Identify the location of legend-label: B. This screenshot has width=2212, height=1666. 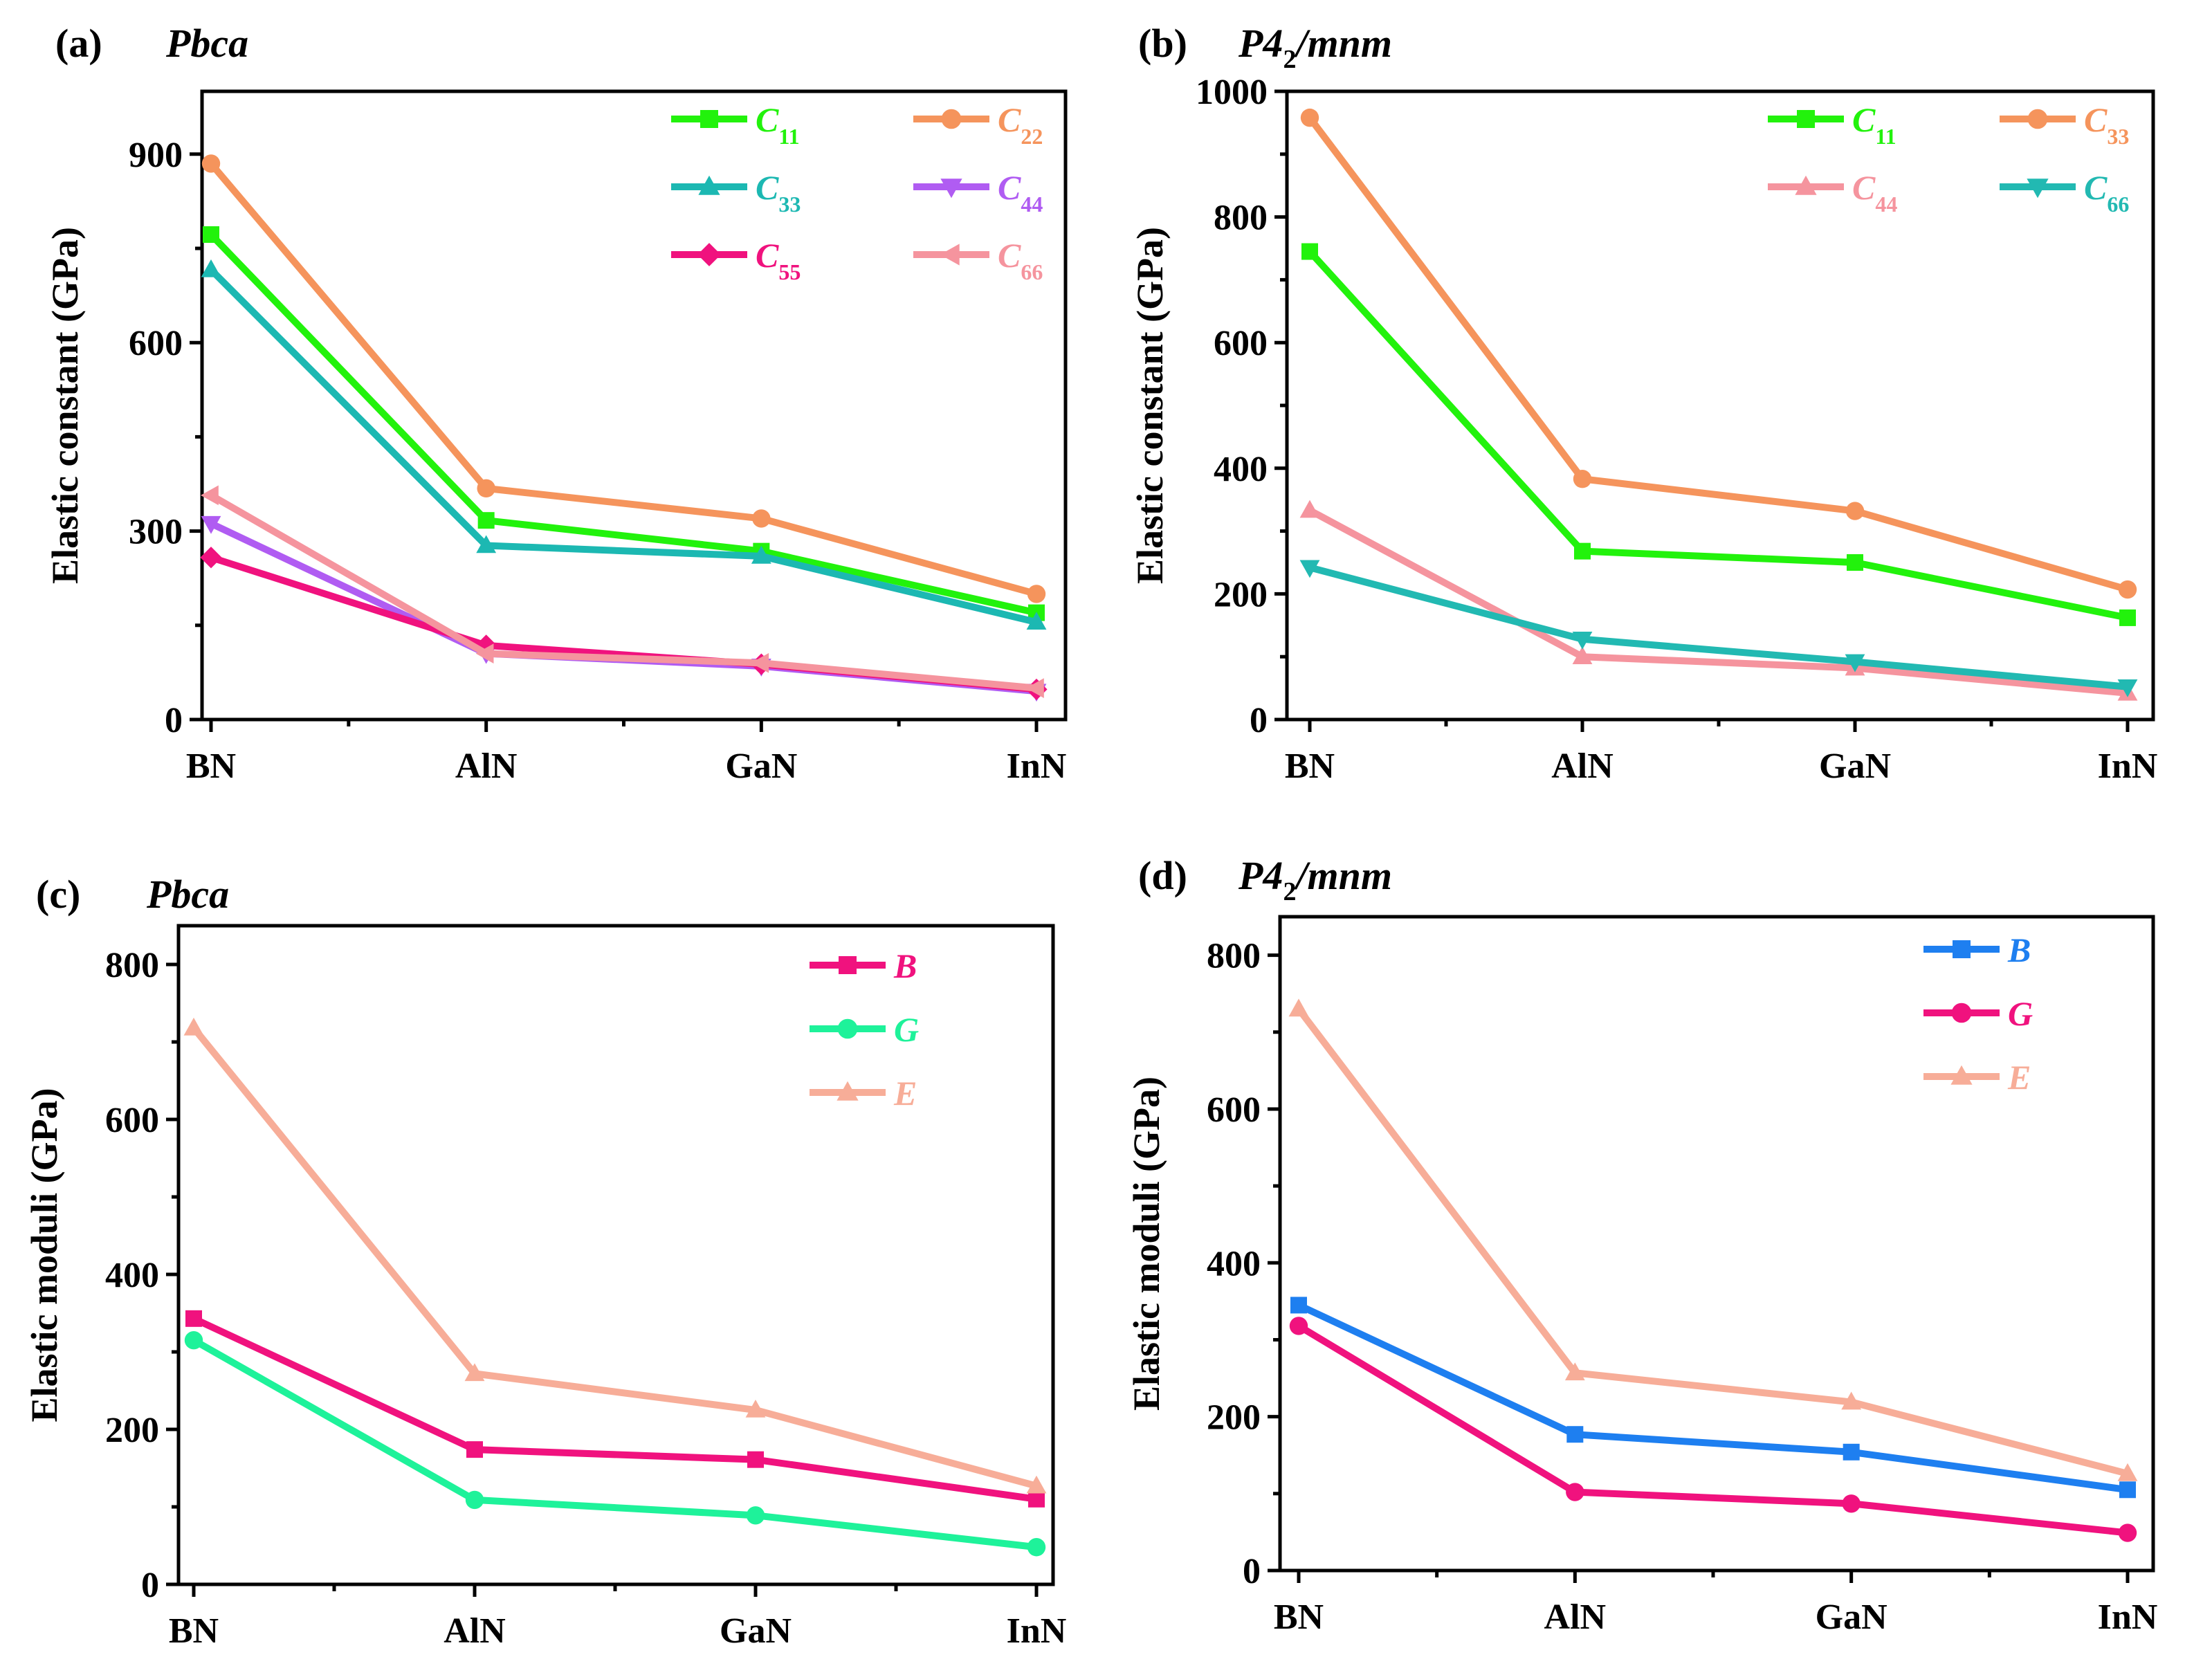
(905, 965).